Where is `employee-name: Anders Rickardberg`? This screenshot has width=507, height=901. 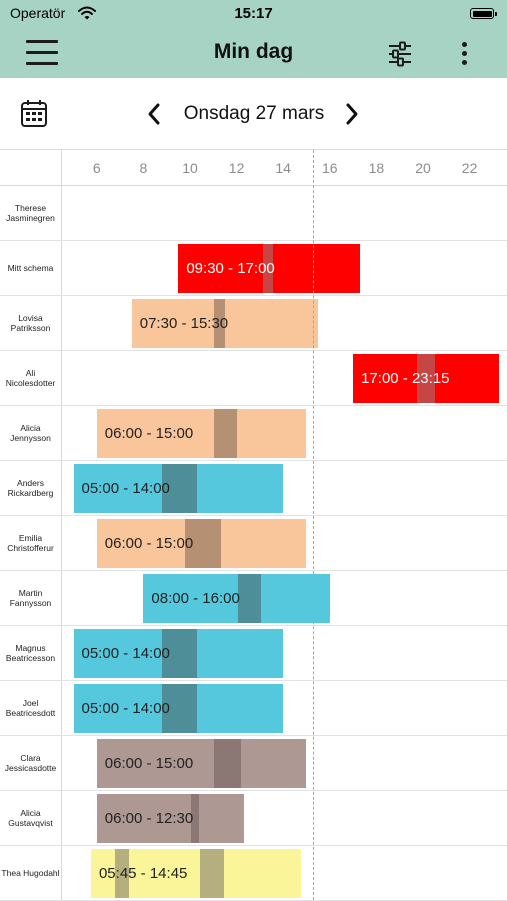 employee-name: Anders Rickardberg is located at coordinates (31, 488).